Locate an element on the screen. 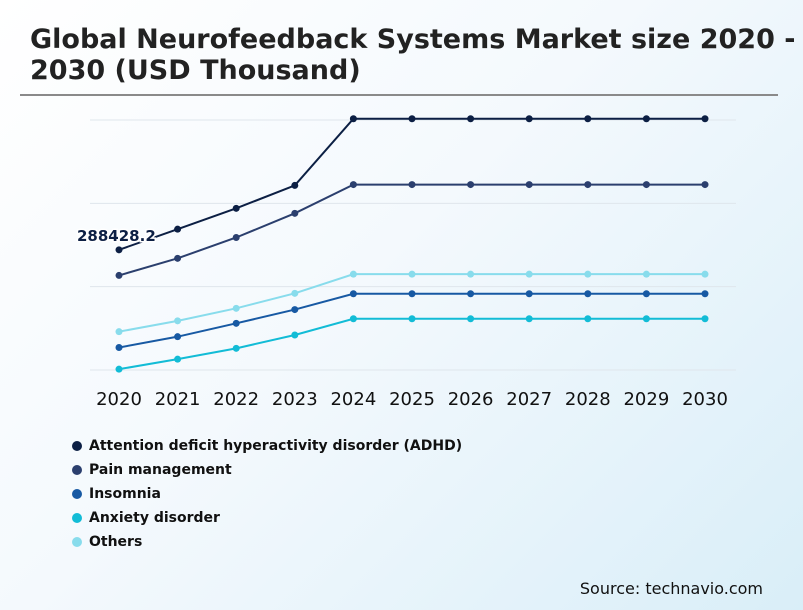 This screenshot has width=803, height=610. legend-item: Anxiety disorder is located at coordinates (267, 518).